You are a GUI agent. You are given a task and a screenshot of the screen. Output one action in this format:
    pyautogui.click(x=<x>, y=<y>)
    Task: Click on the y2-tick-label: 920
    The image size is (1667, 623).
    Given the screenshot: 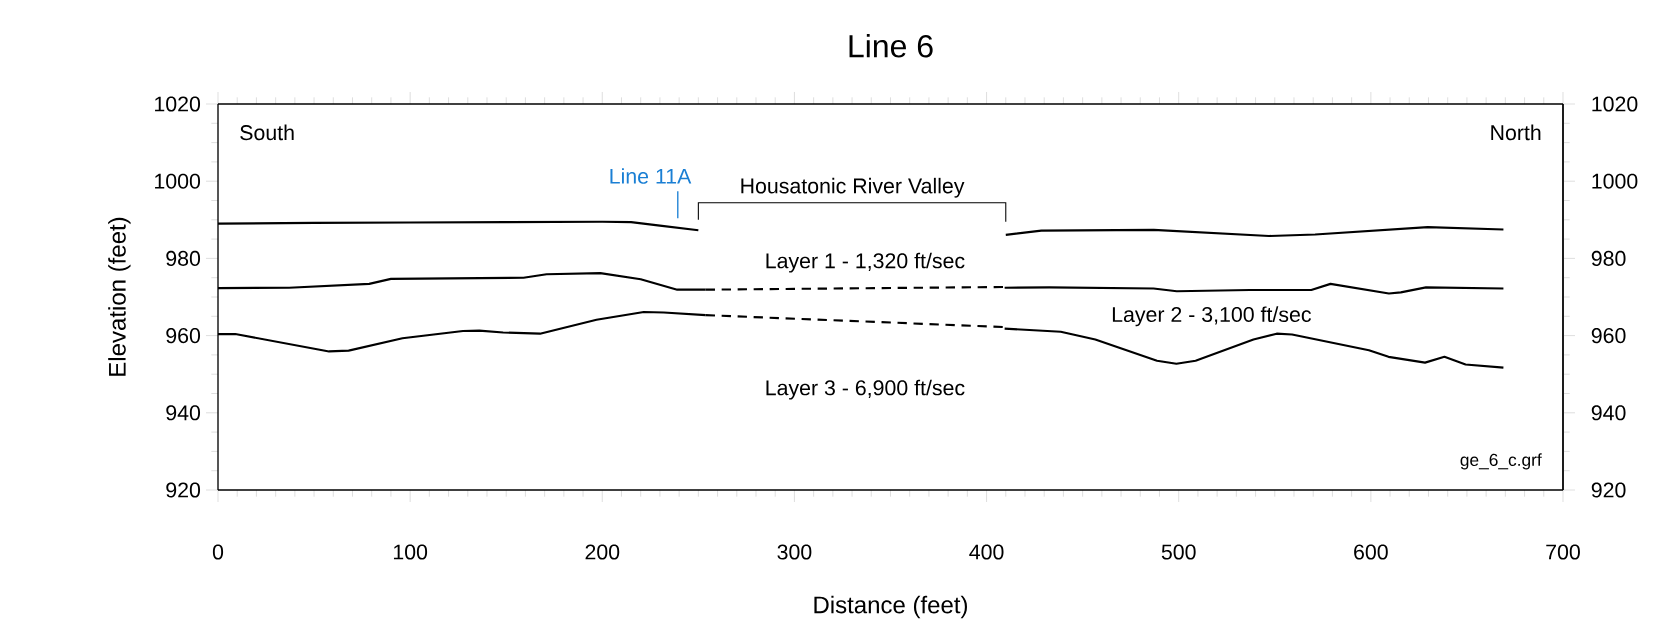 What is the action you would take?
    pyautogui.click(x=1608, y=490)
    